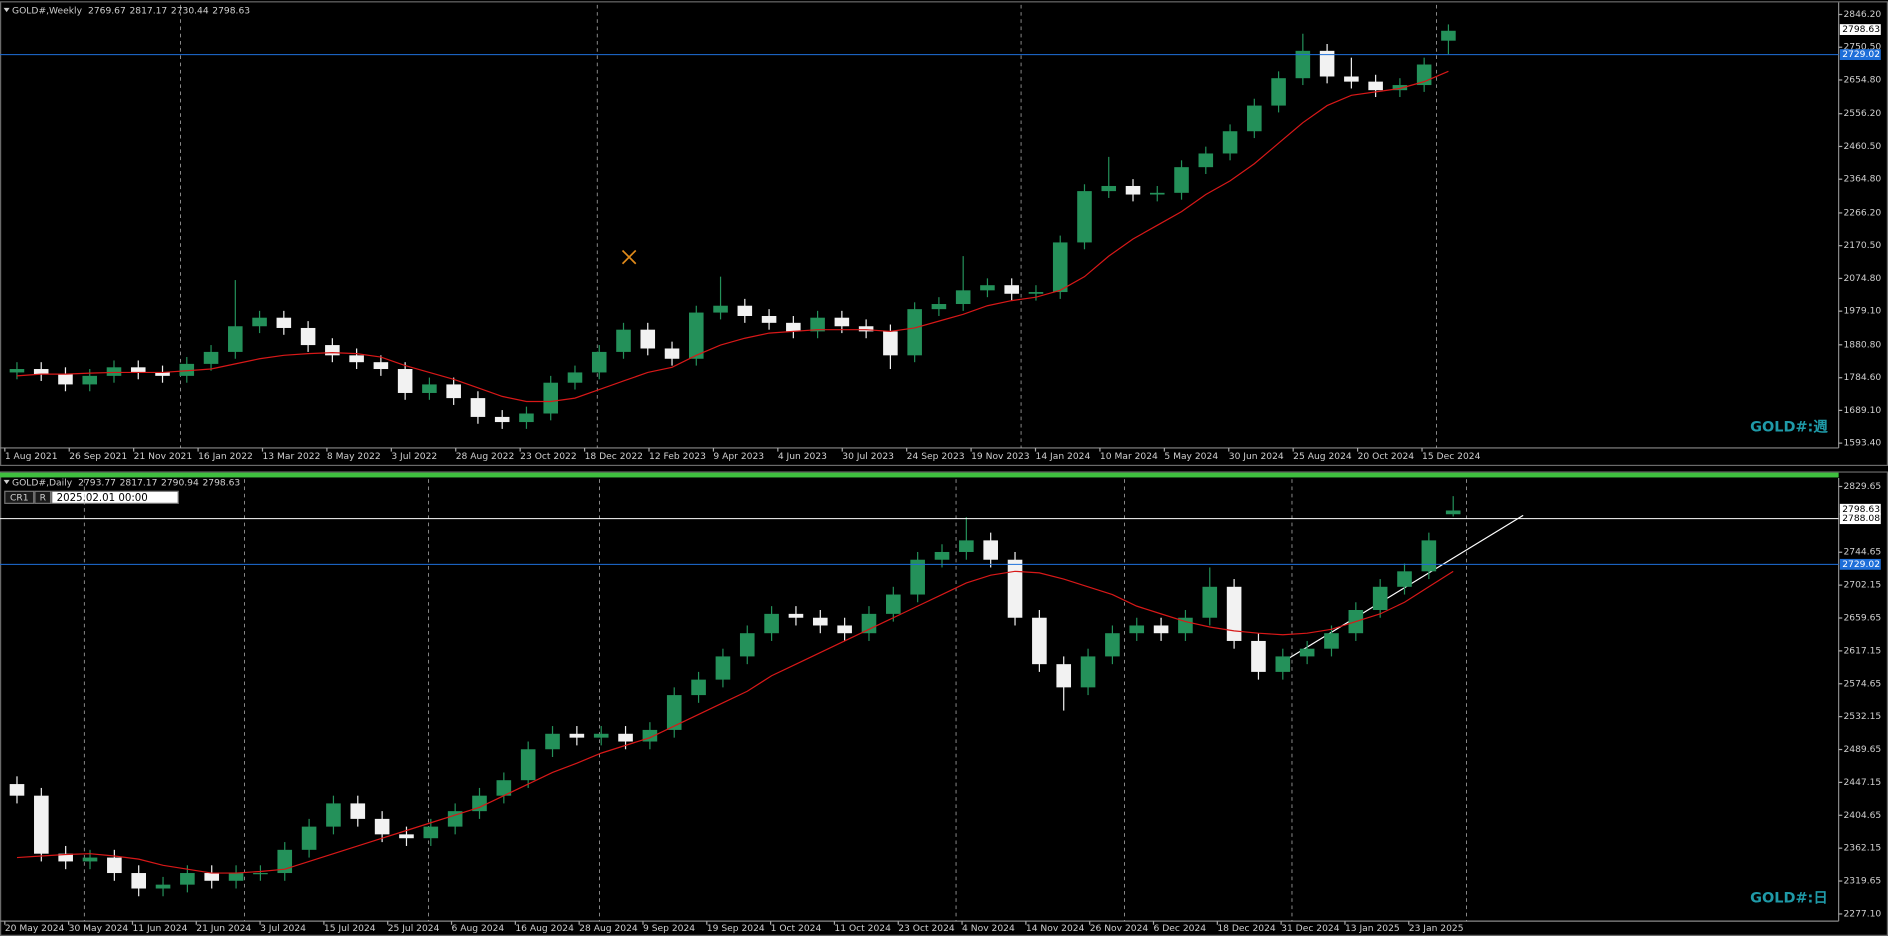  Describe the element at coordinates (1191, 457) in the screenshot. I see `x-tick-label: 5 May 2024` at that location.